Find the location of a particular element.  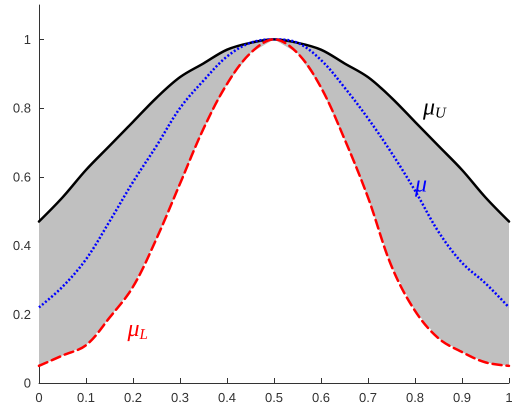

x-tick-label: 0 is located at coordinates (39, 397).